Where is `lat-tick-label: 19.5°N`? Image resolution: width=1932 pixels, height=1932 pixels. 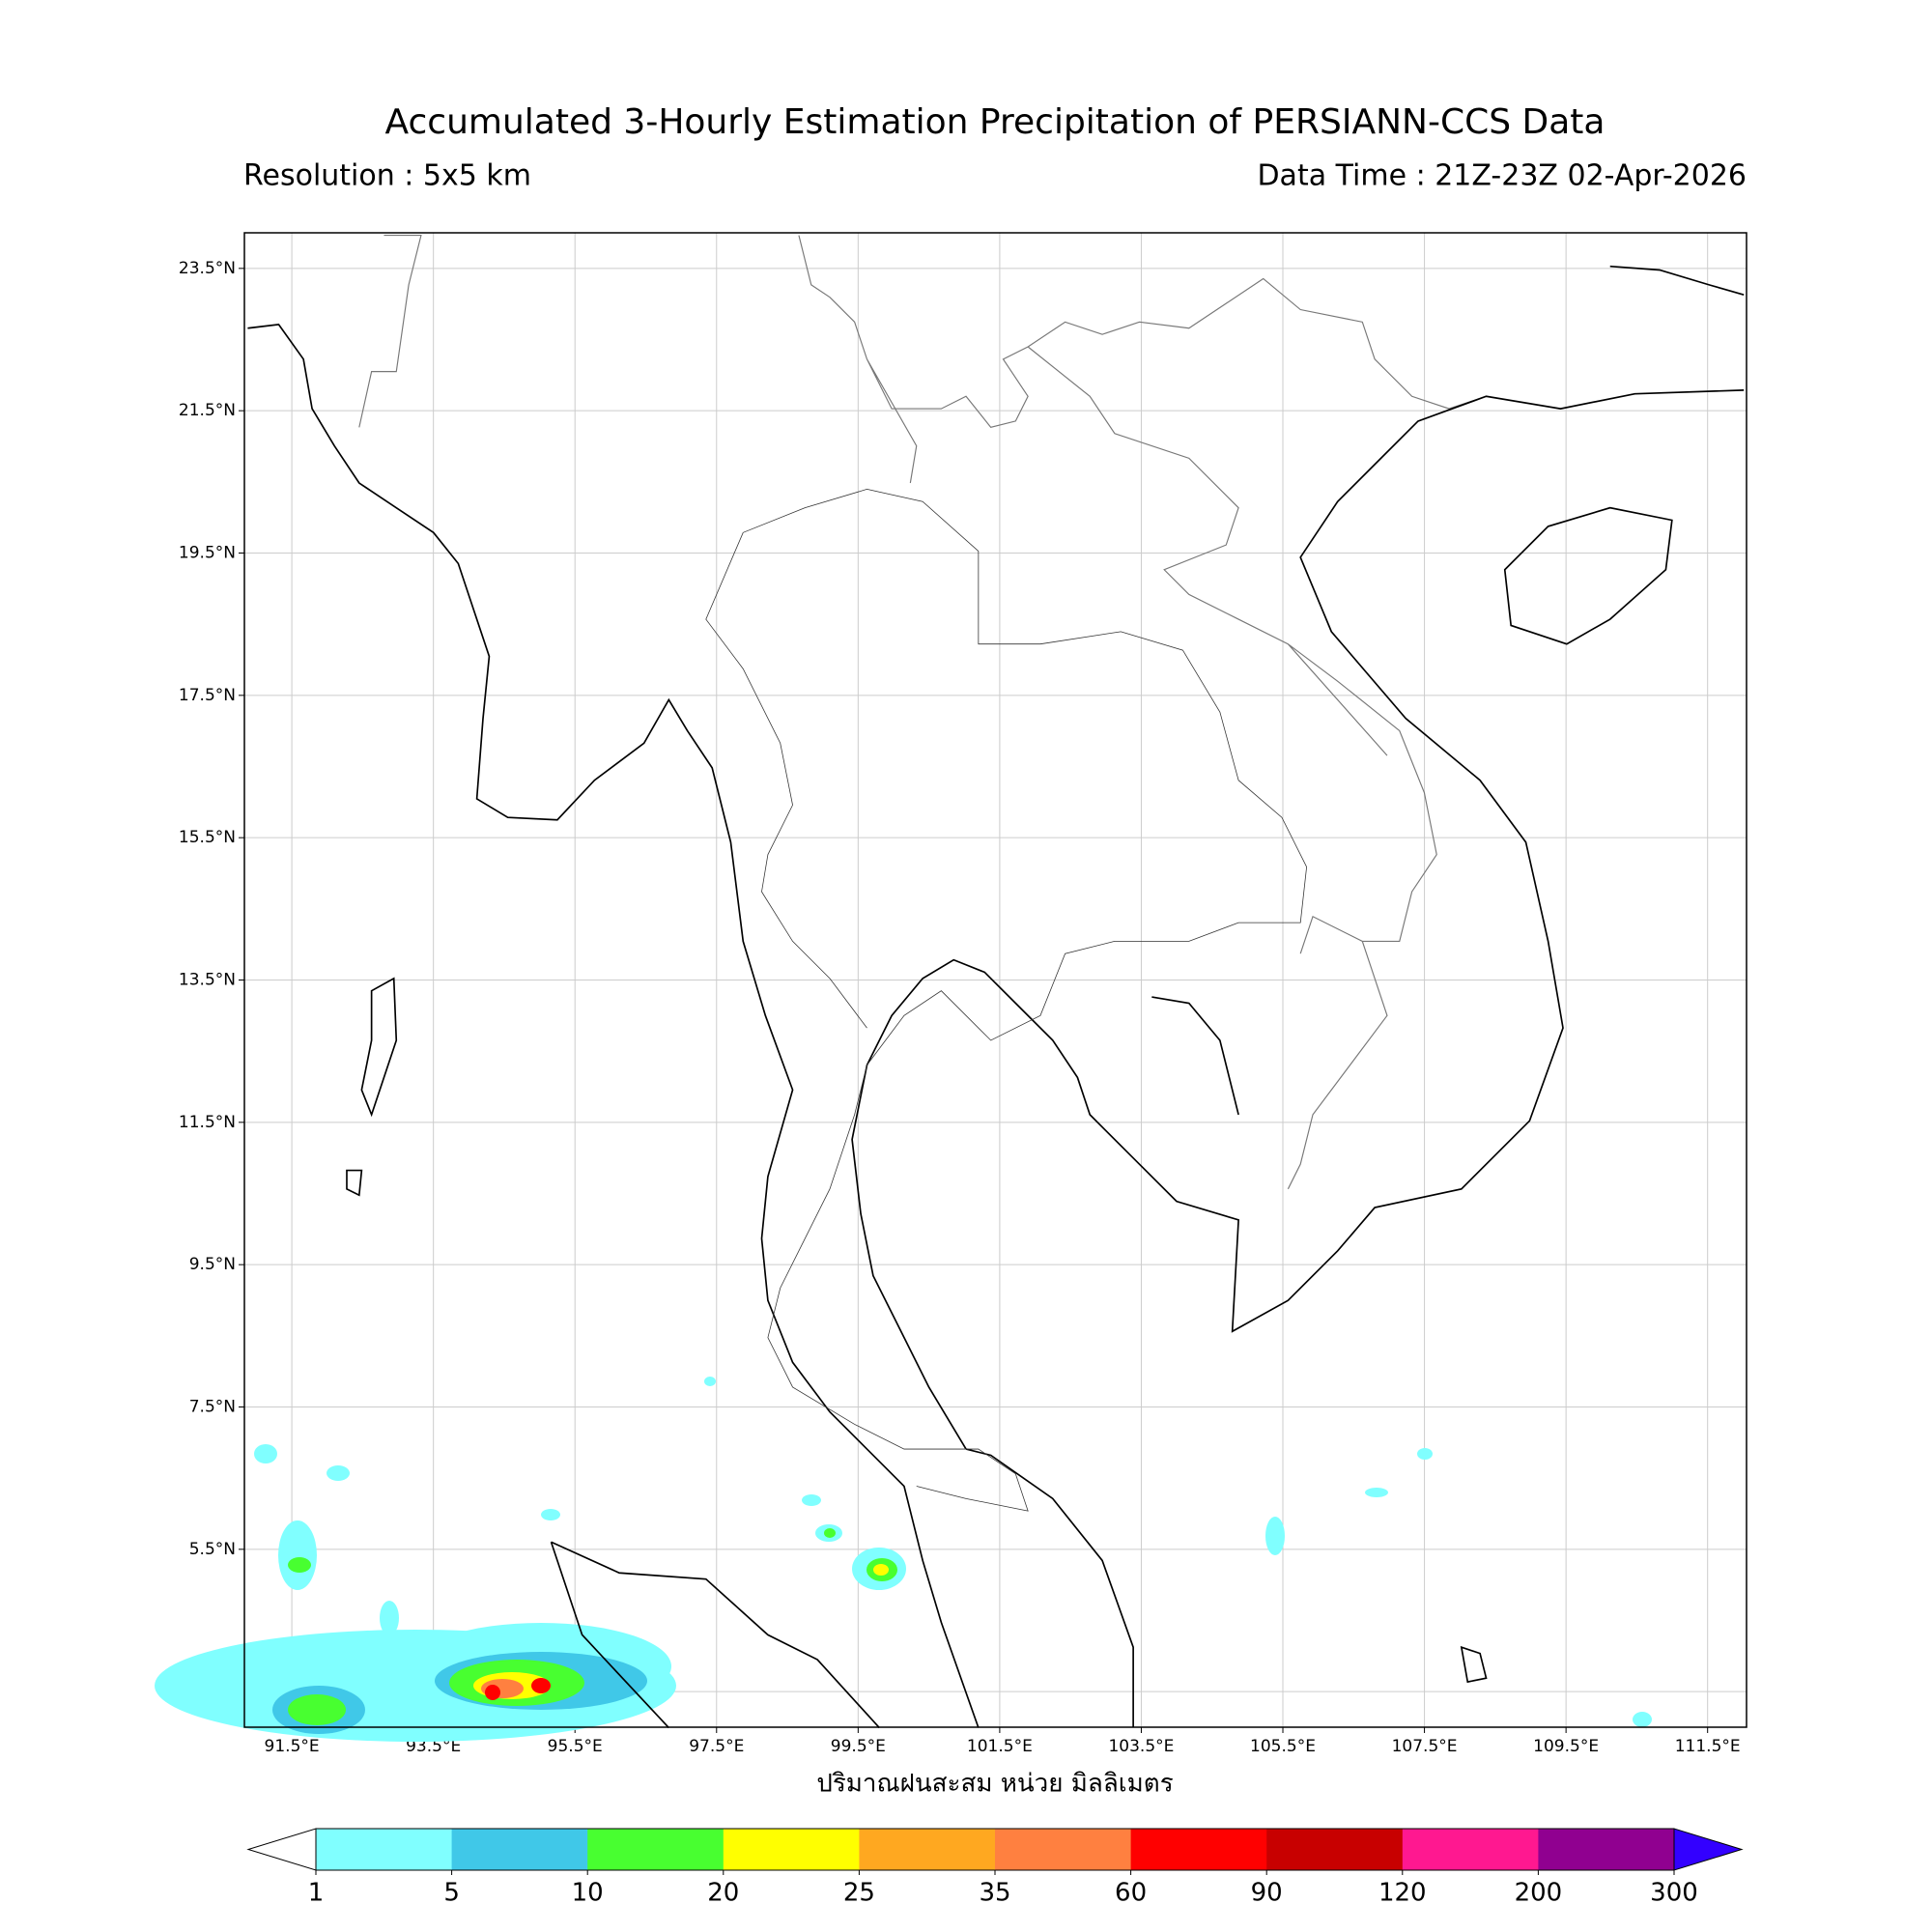 lat-tick-label: 19.5°N is located at coordinates (207, 553).